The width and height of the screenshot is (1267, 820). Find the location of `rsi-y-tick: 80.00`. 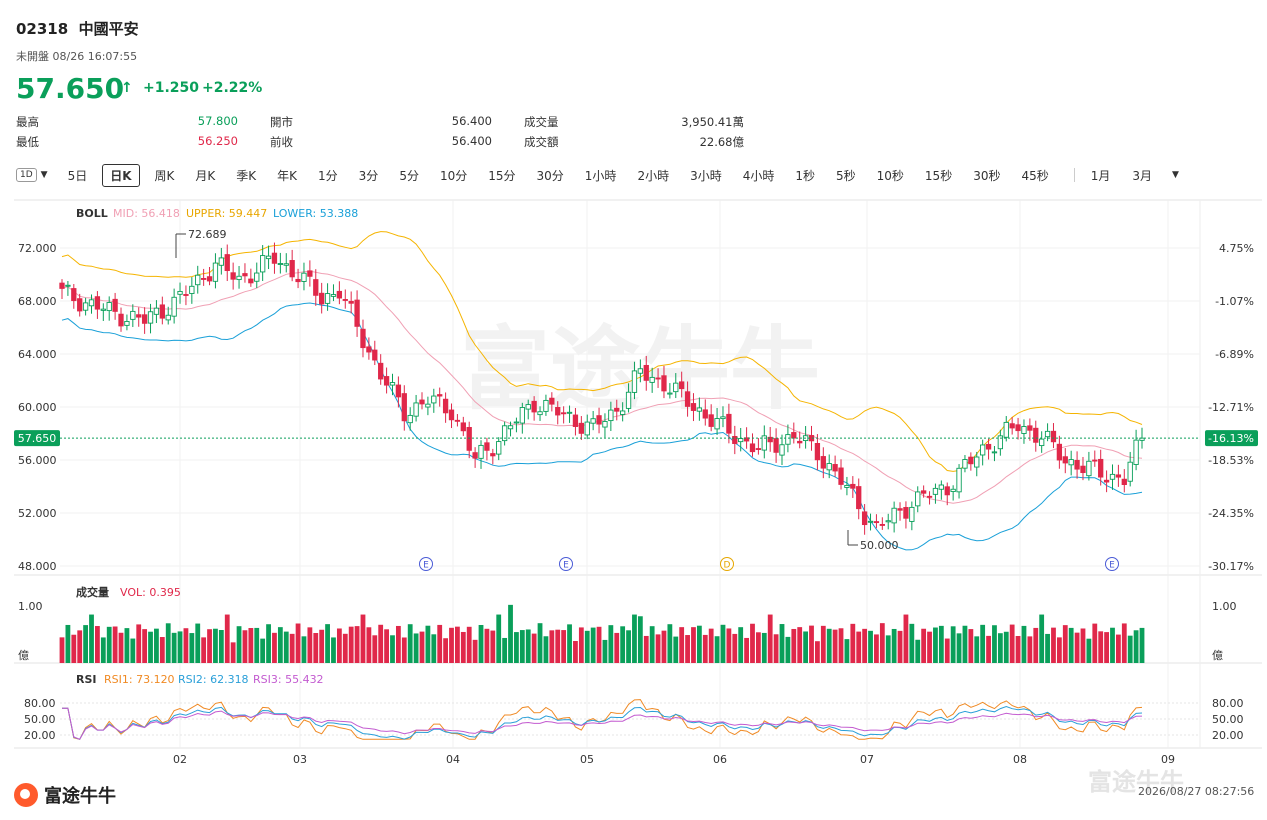

rsi-y-tick: 80.00 is located at coordinates (40, 703).